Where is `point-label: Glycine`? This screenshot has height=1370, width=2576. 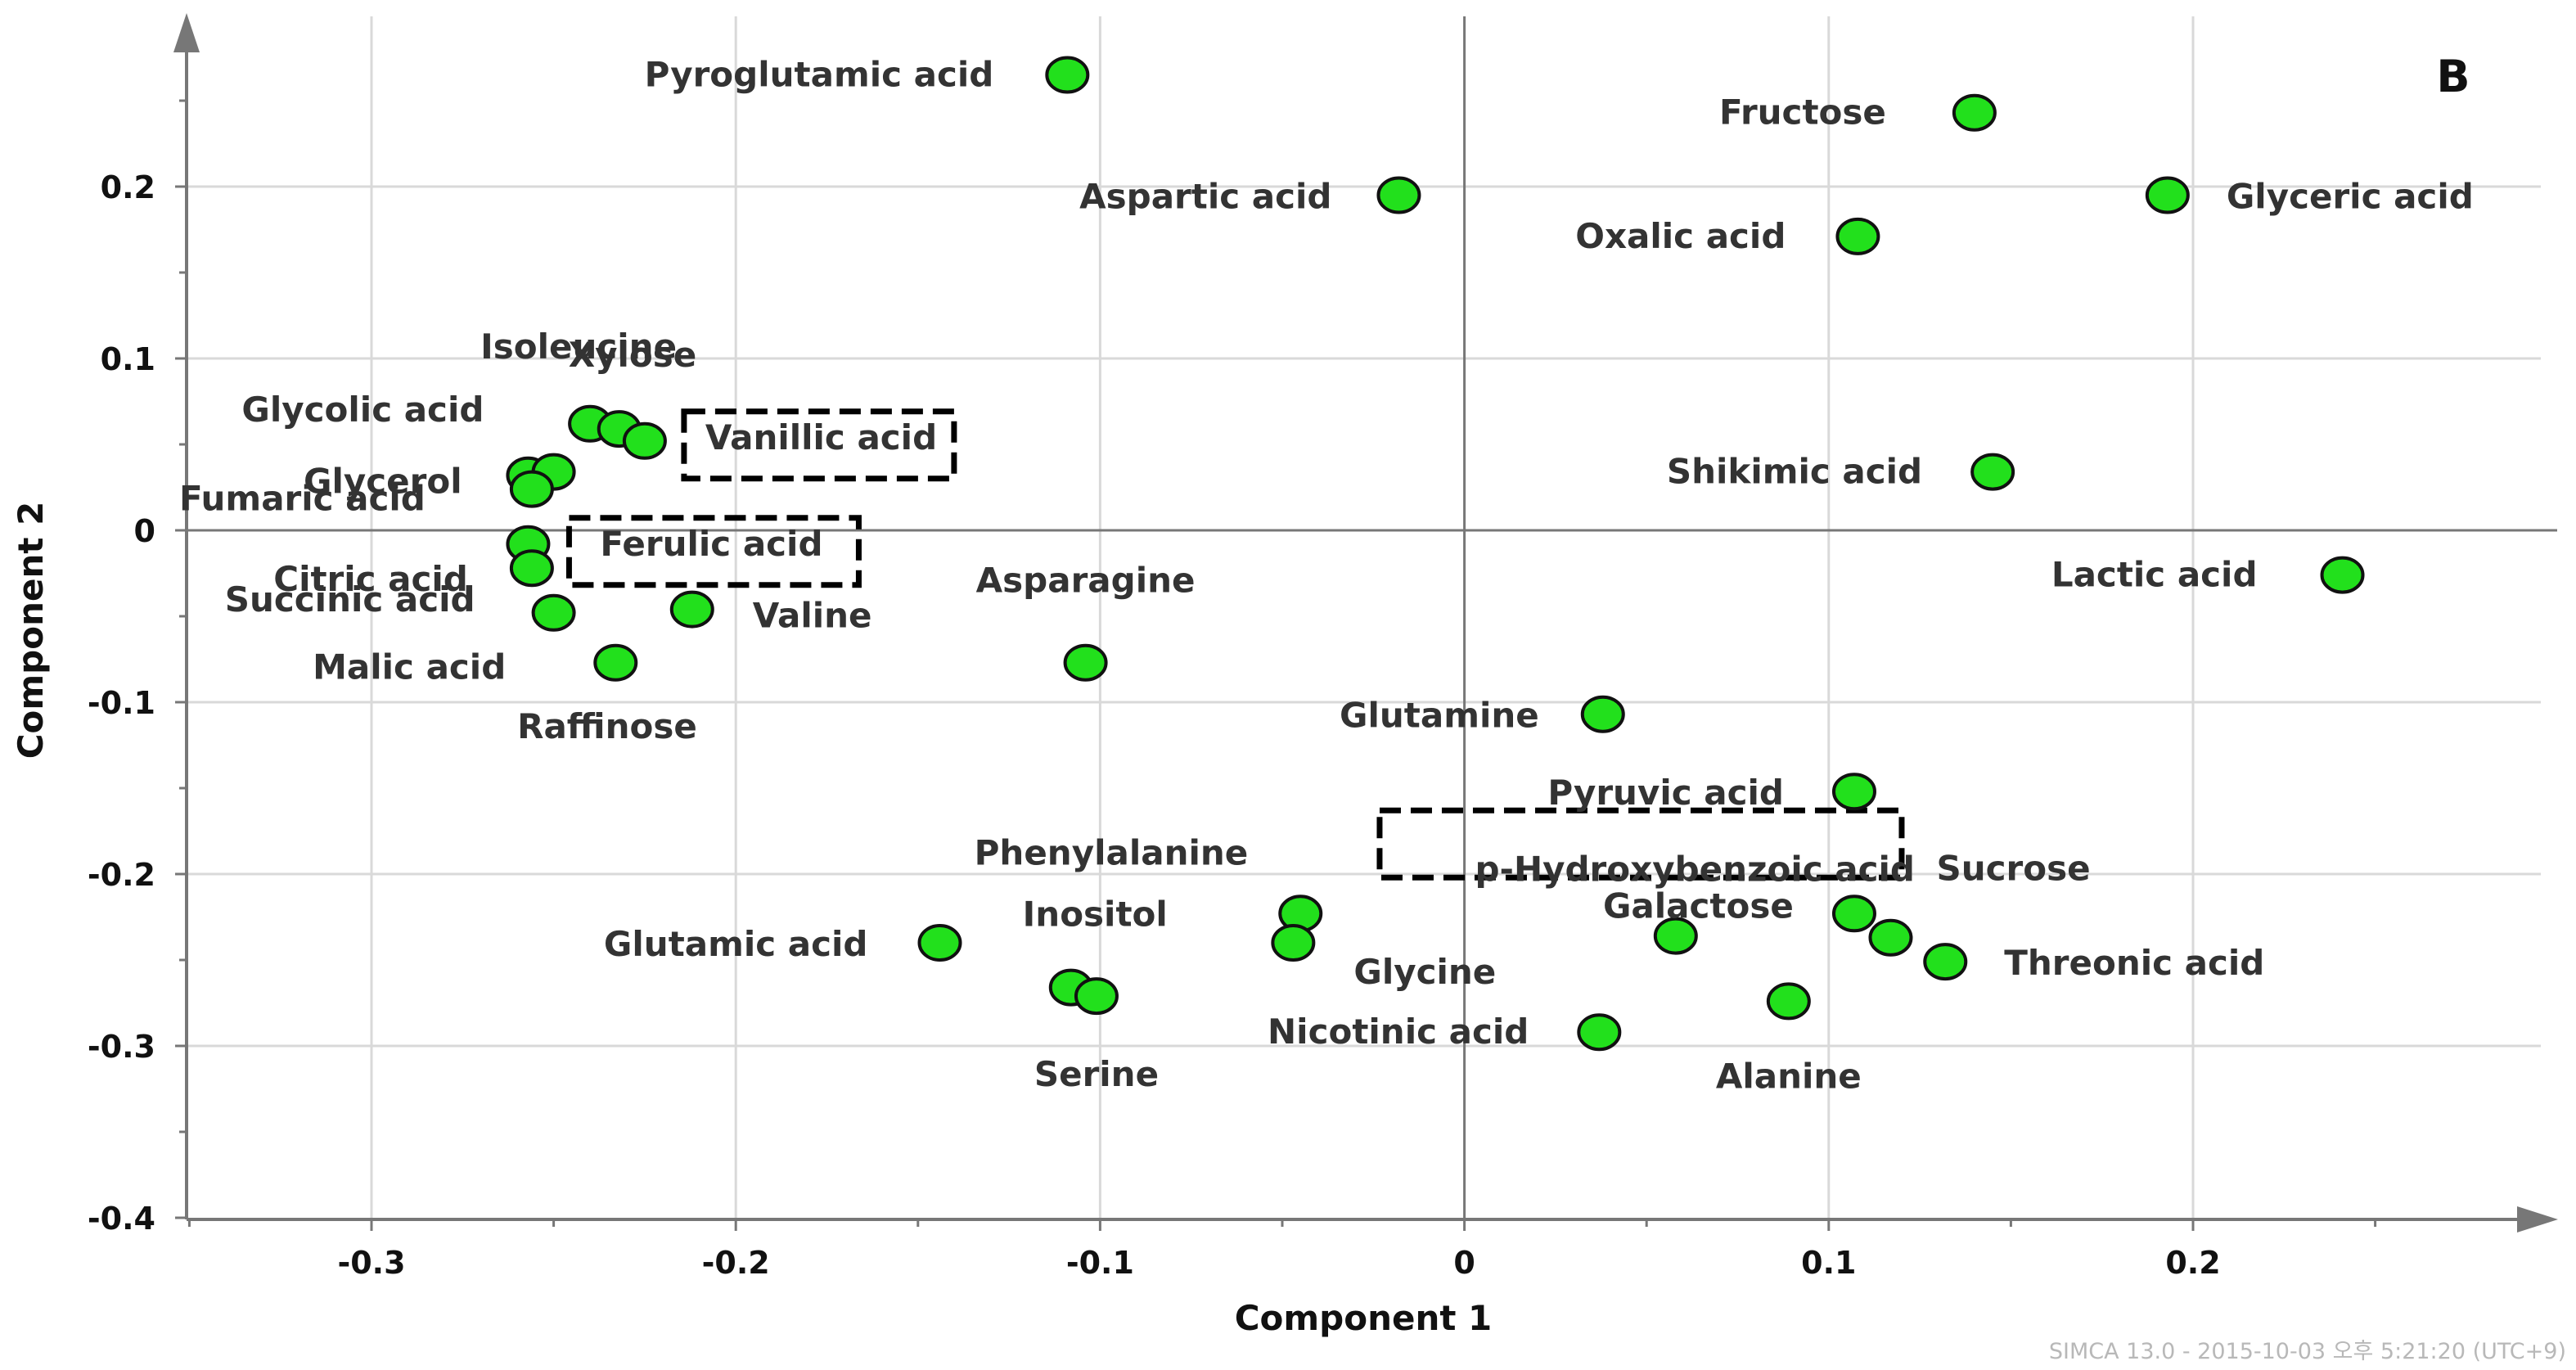 point-label: Glycine is located at coordinates (1425, 972).